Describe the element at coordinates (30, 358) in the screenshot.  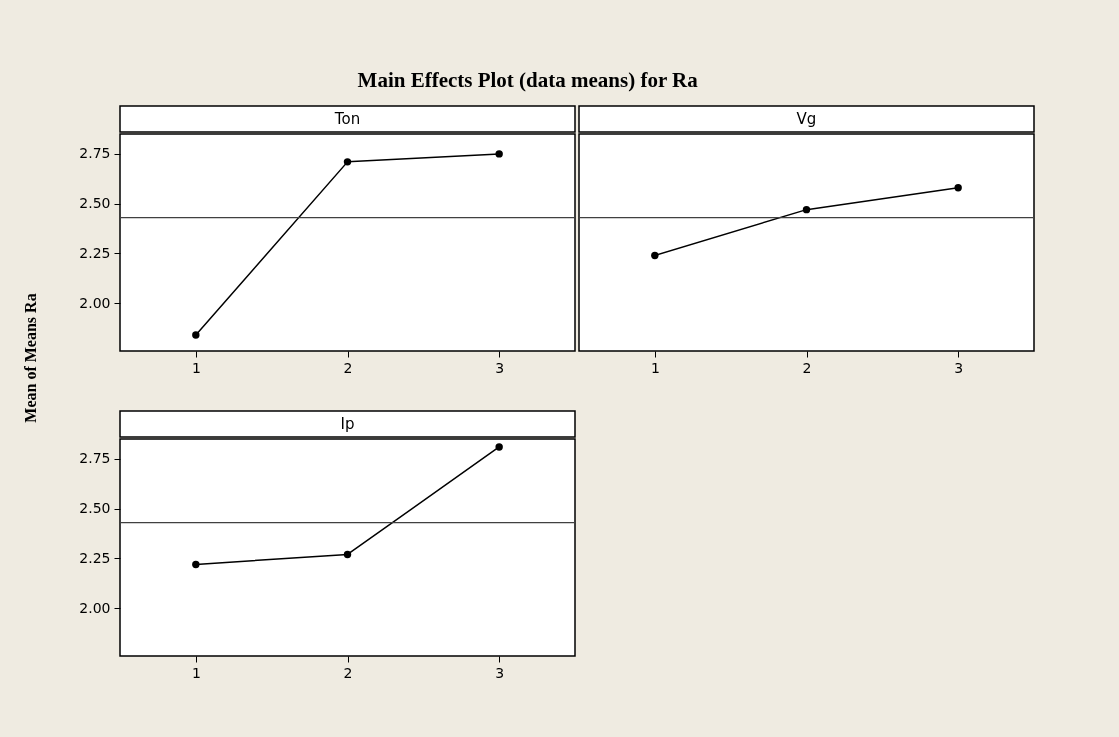
I see `y-axis-title: Mean of Means Ra` at that location.